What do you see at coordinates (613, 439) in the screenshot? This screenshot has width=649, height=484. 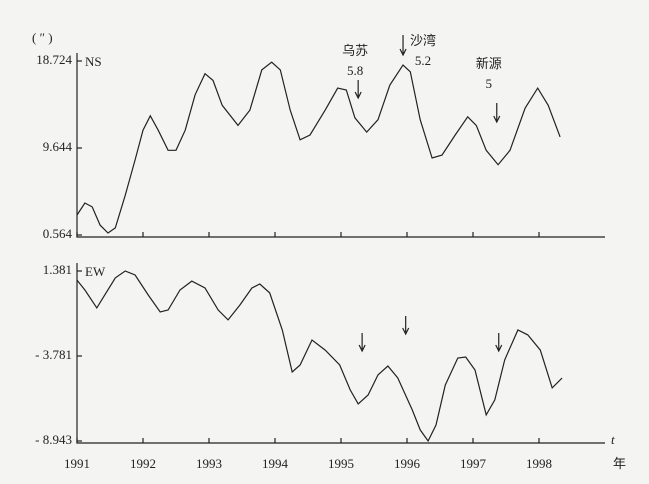 I see `x-symbol: t` at bounding box center [613, 439].